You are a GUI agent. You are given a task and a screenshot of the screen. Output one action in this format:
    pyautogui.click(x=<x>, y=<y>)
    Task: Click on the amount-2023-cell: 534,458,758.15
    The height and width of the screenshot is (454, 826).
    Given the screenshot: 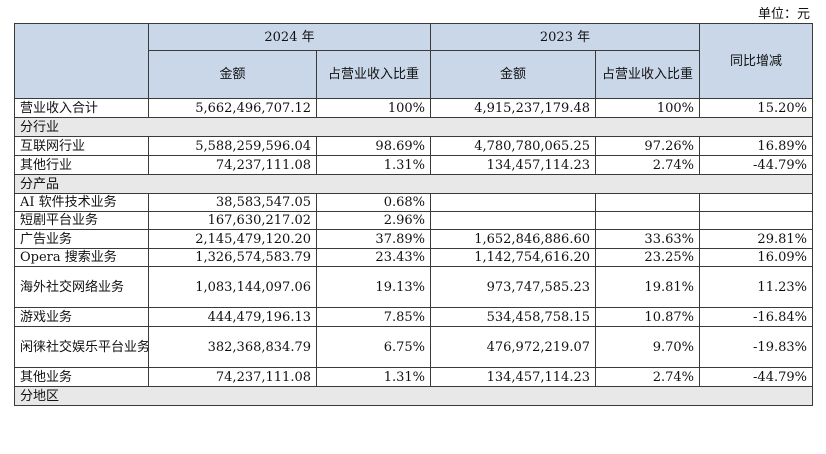 What is the action you would take?
    pyautogui.click(x=513, y=317)
    